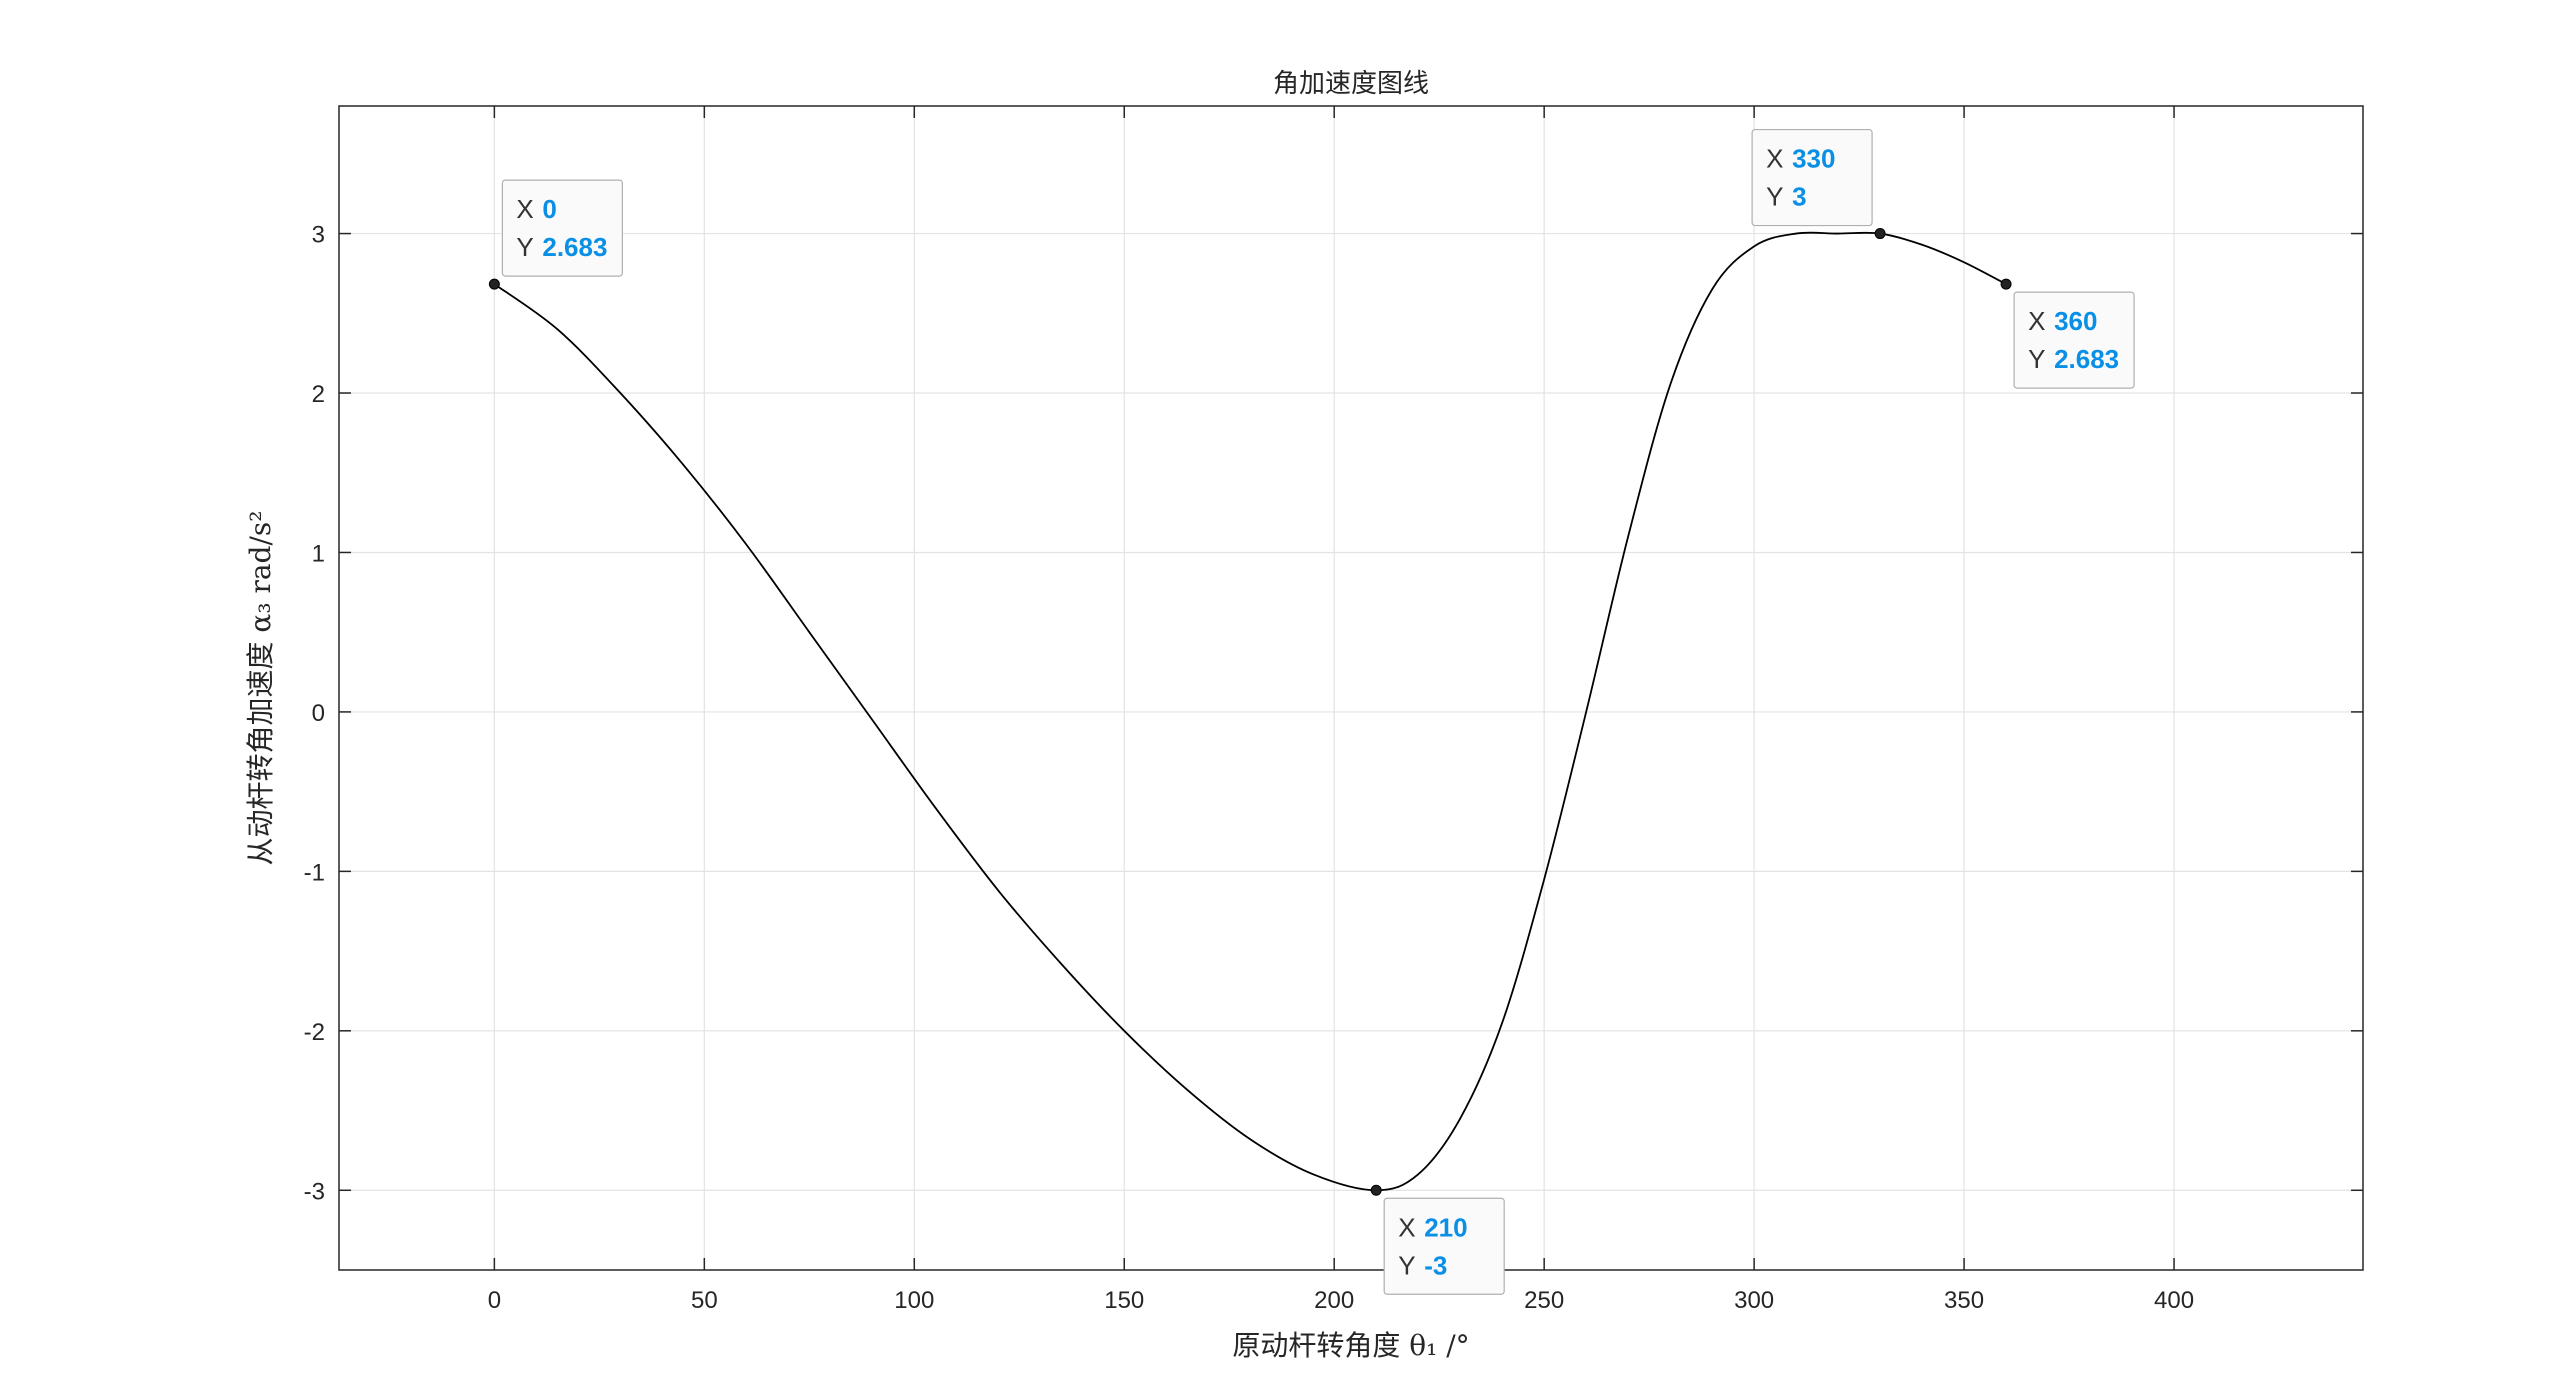 Image resolution: width=2560 pixels, height=1399 pixels. What do you see at coordinates (314, 872) in the screenshot?
I see `y-tick-label: -1` at bounding box center [314, 872].